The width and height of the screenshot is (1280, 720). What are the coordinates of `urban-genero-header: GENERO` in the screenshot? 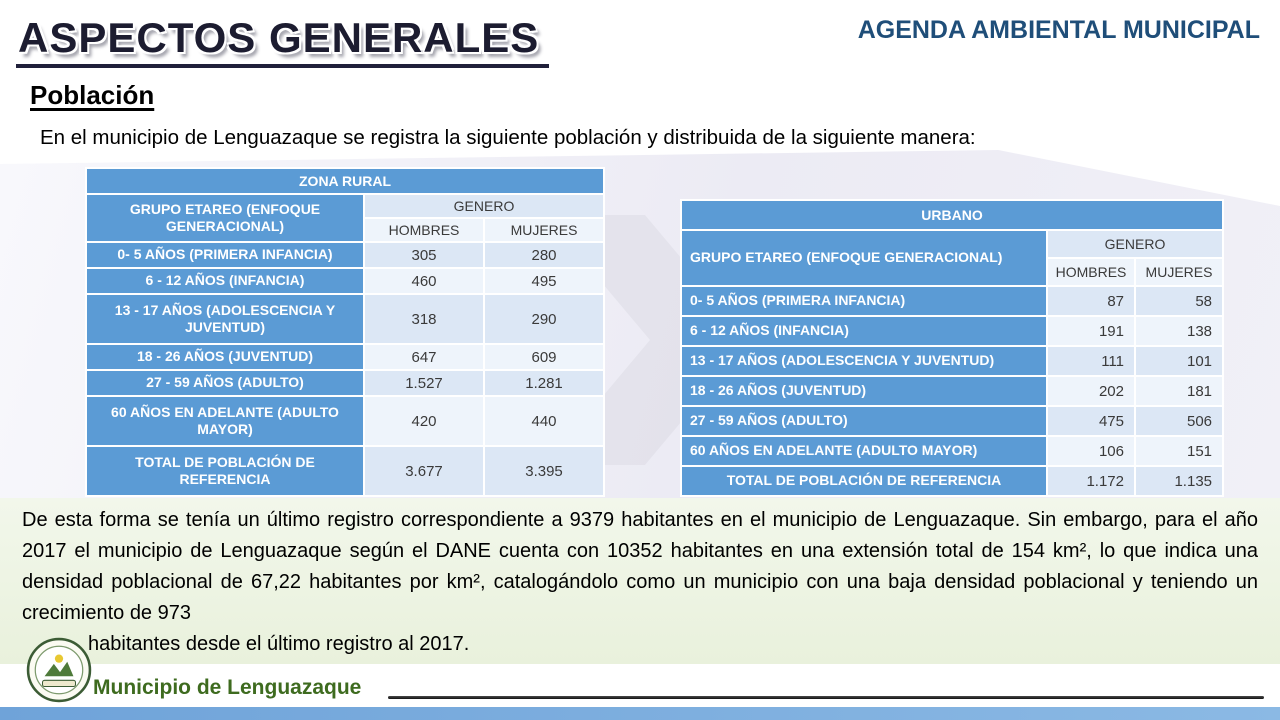 It's located at (1135, 244).